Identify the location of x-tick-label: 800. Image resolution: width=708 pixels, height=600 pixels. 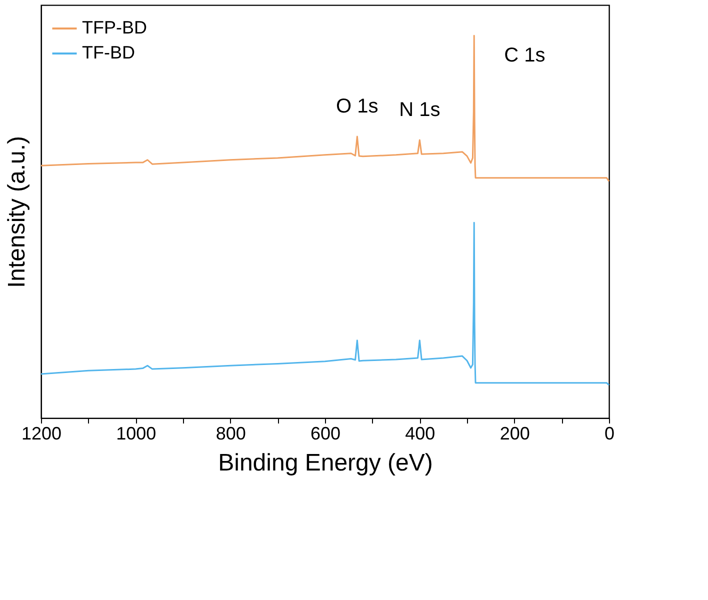
(231, 434).